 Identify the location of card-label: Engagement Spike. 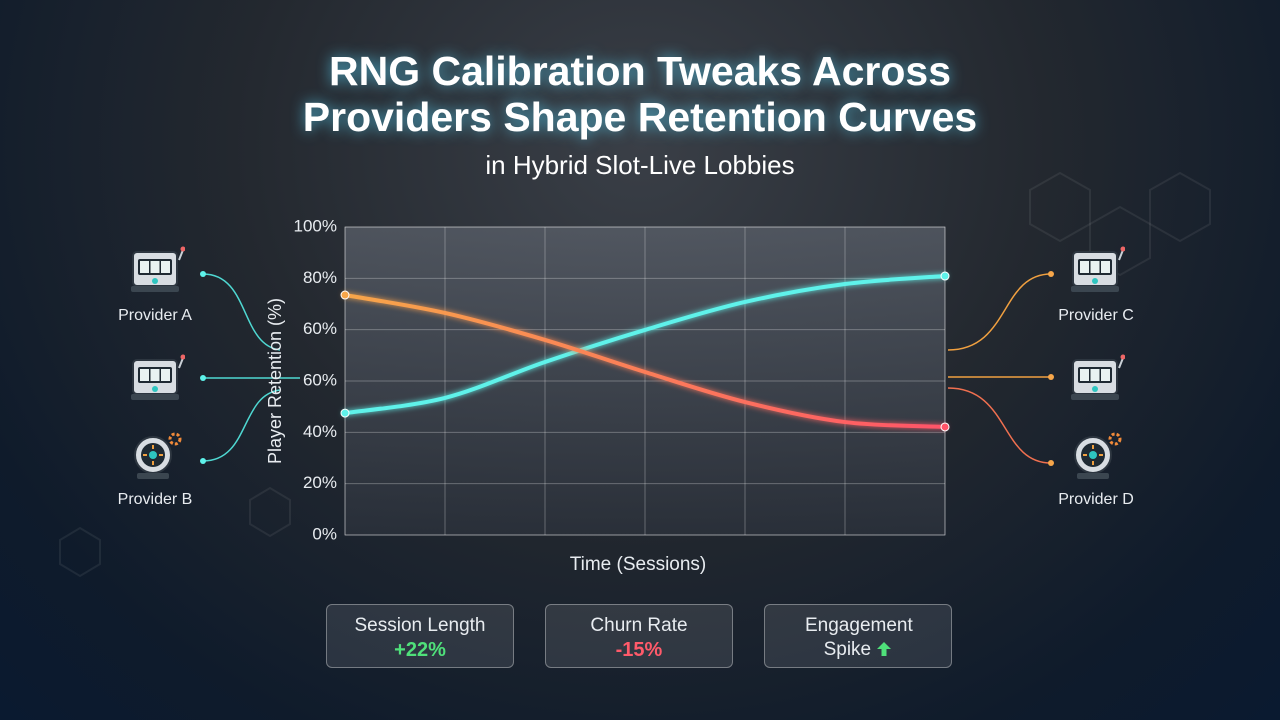
(859, 637).